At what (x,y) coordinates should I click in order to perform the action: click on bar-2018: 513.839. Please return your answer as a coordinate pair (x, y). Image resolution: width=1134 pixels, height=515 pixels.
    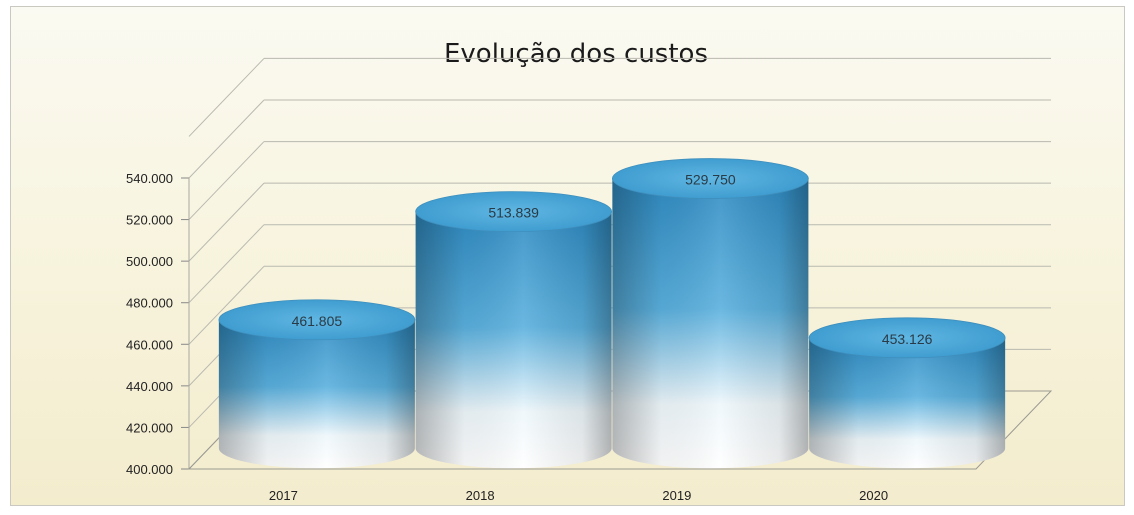
    Looking at the image, I should click on (514, 330).